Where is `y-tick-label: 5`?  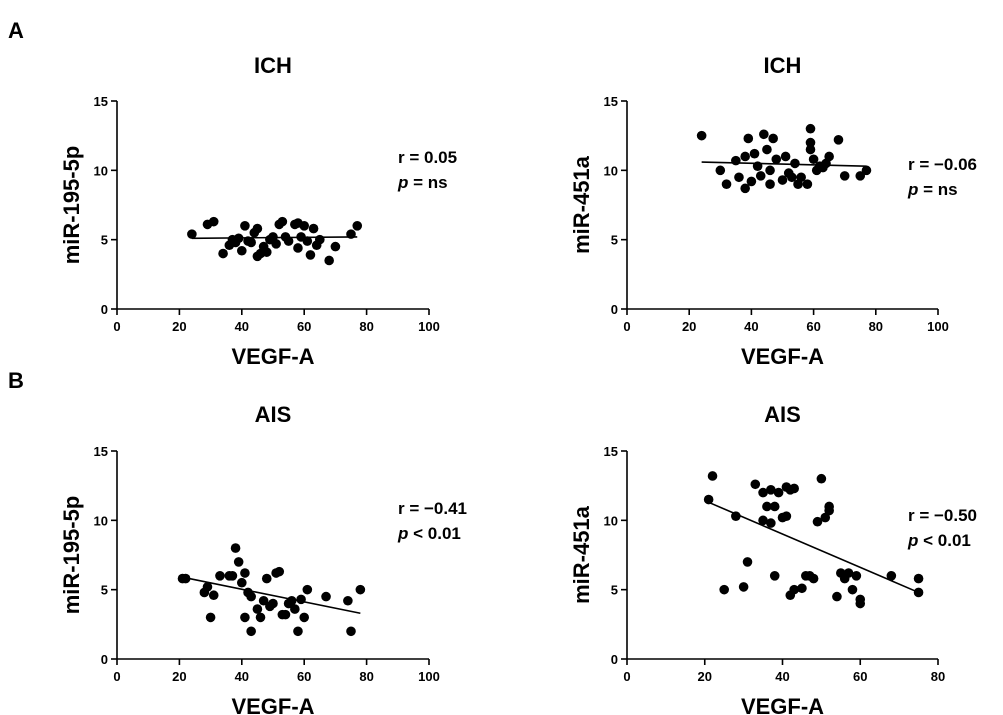 y-tick-label: 5 is located at coordinates (104, 240).